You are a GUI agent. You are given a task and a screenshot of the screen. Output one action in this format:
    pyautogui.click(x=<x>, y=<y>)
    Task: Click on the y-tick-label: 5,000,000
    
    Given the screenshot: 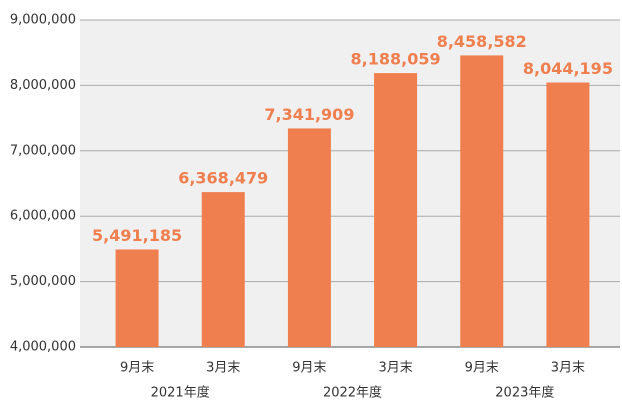 What is the action you would take?
    pyautogui.click(x=43, y=281)
    